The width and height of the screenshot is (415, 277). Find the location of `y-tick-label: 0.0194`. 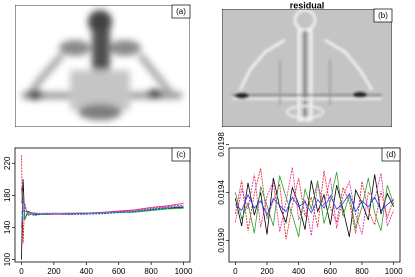

y-tick-label: 0.0194 is located at coordinates (221, 192).